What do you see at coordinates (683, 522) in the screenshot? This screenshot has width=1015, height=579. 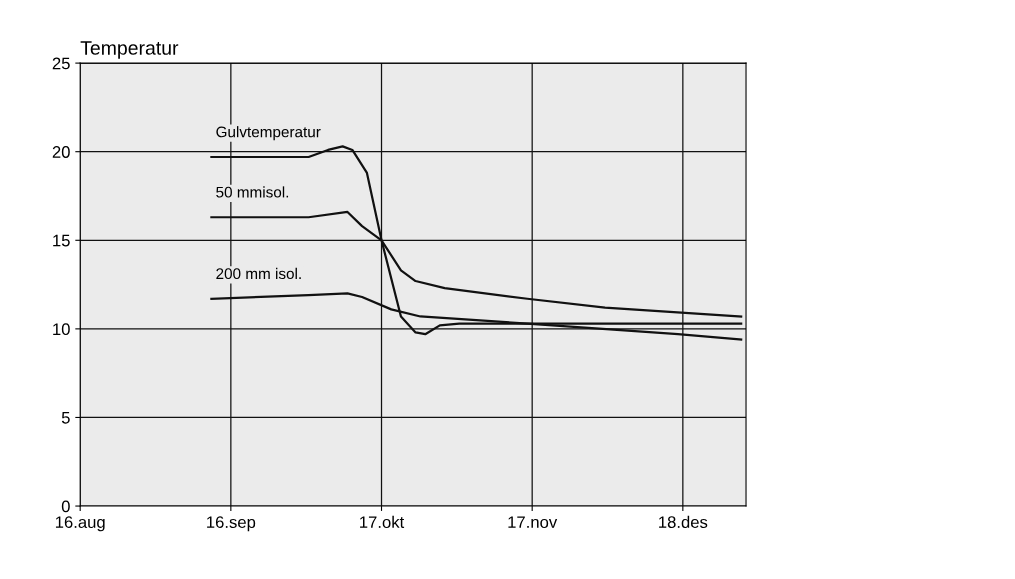 I see `x-tick-label: 18.des` at bounding box center [683, 522].